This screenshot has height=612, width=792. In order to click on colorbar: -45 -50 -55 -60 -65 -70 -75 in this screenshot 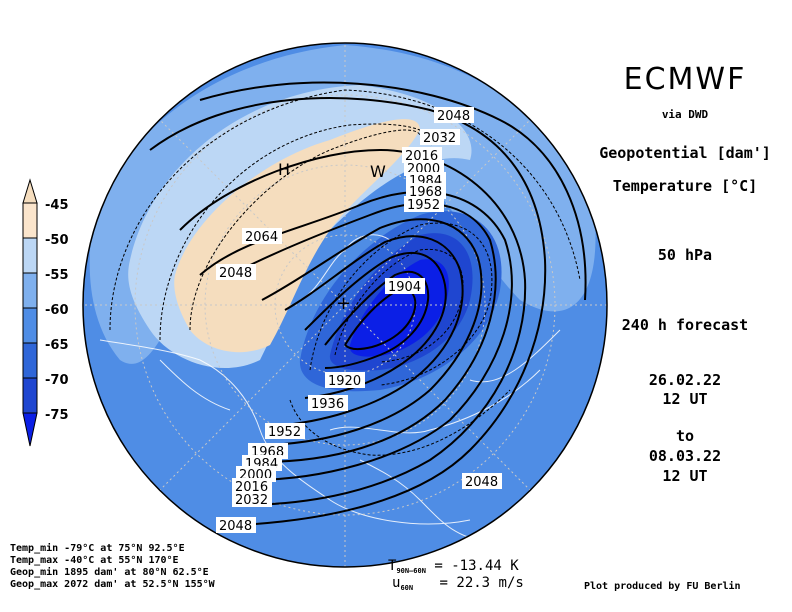, I will do `click(45, 312)`.